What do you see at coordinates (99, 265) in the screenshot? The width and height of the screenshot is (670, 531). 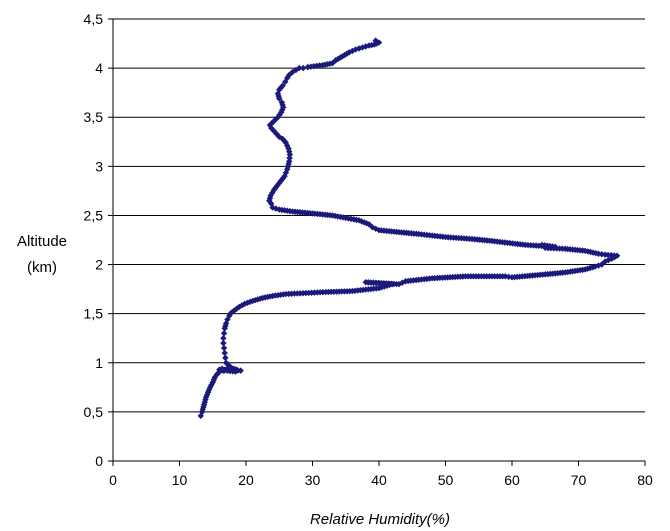 I see `y-tick-label: 2` at bounding box center [99, 265].